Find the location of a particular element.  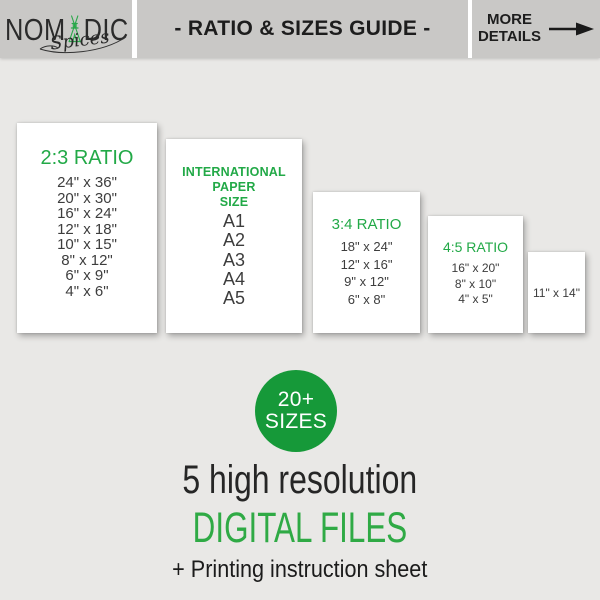

more-details-button: MORE DETAILS is located at coordinates (536, 29).